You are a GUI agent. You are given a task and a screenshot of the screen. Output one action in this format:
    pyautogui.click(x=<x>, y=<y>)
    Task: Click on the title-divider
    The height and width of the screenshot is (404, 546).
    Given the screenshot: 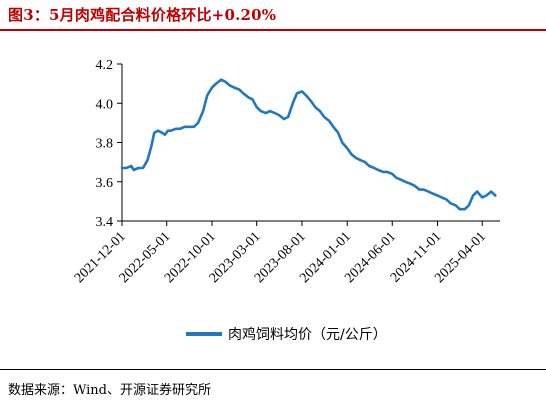 What is the action you would take?
    pyautogui.click(x=273, y=30)
    